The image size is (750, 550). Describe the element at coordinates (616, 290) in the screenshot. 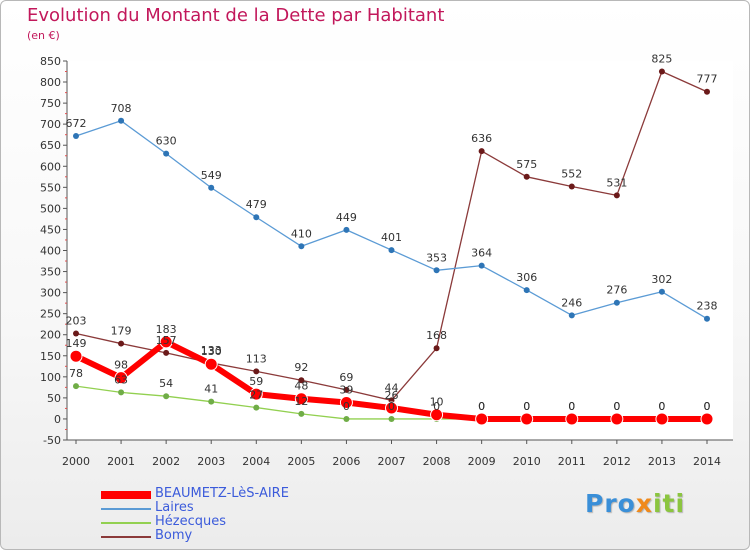

I see `data-label-laires: 276` at that location.